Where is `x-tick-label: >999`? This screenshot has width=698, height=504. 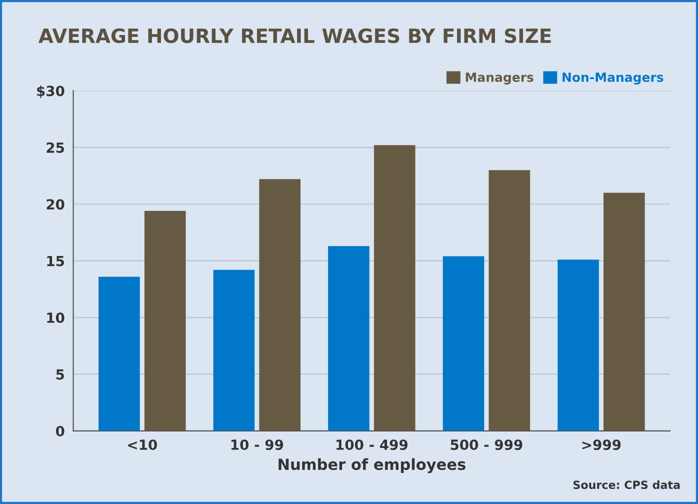 x-tick-label: >999 is located at coordinates (601, 445).